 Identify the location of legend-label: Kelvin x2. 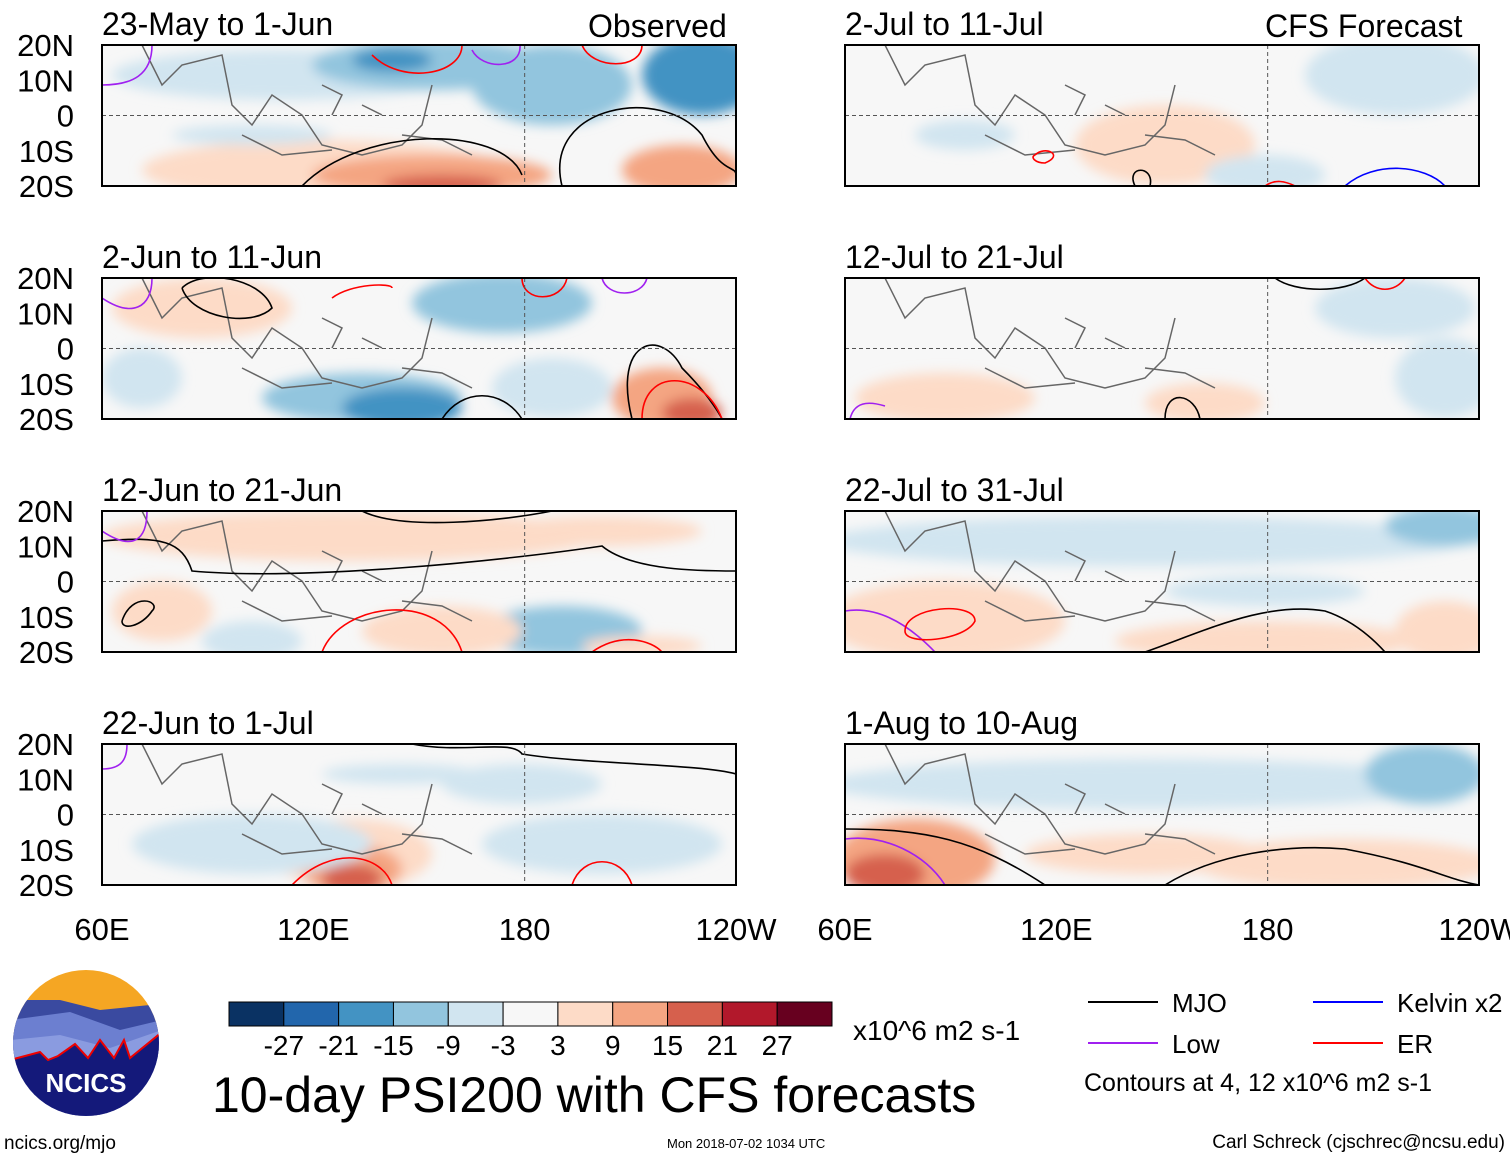
(1450, 1003).